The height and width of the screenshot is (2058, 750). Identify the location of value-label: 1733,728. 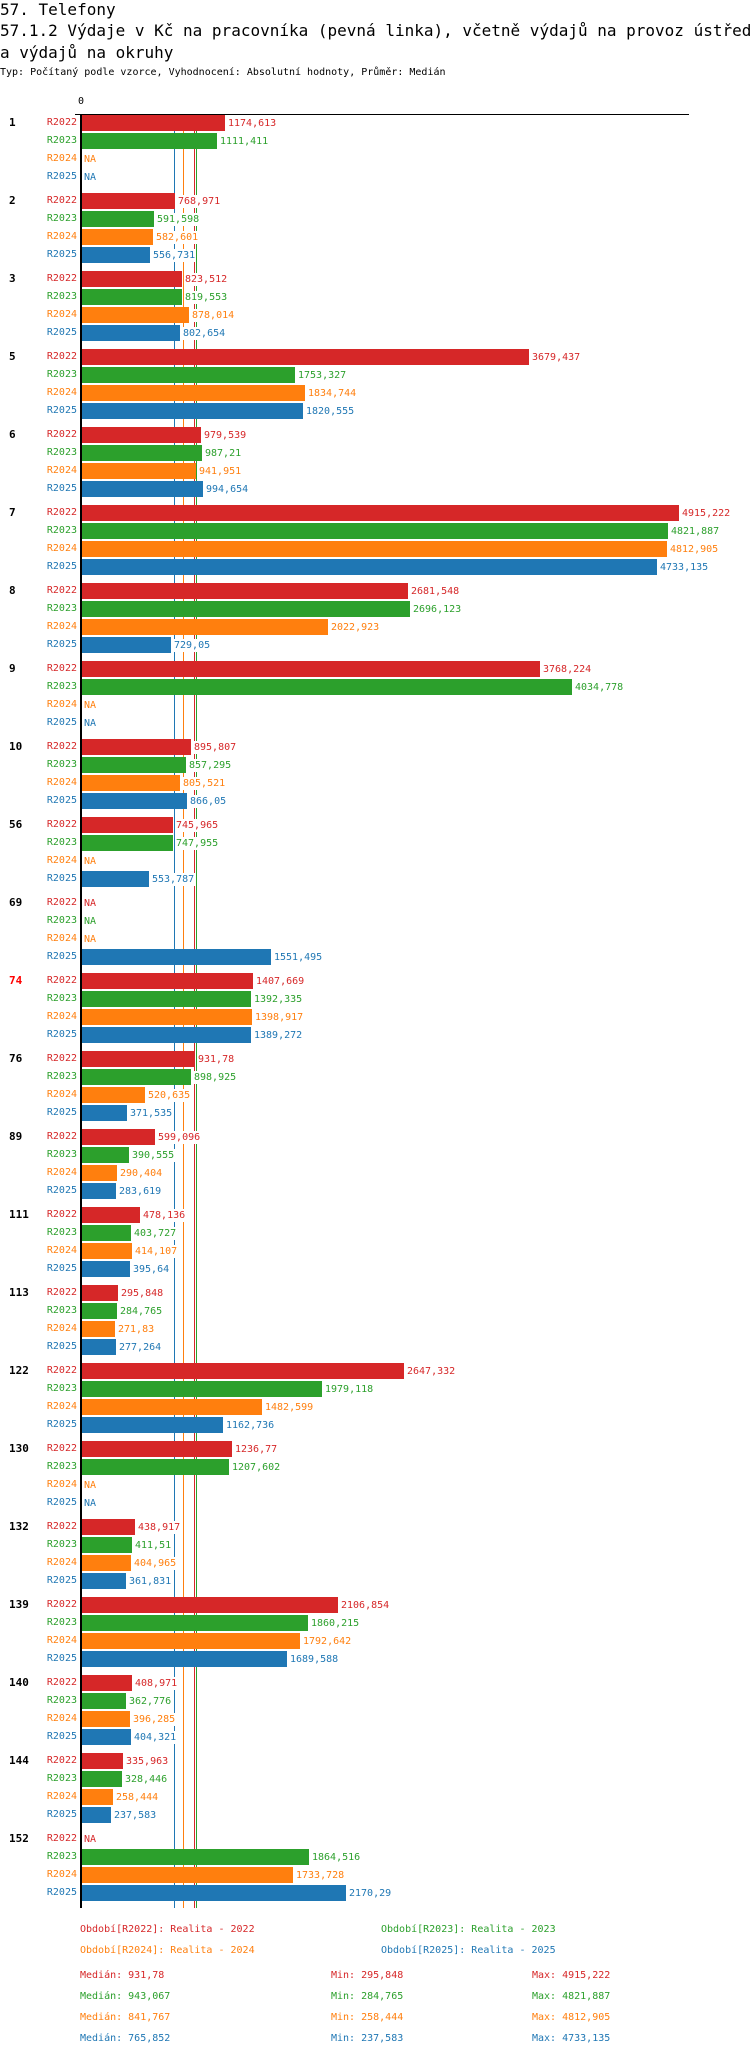
(320, 1875).